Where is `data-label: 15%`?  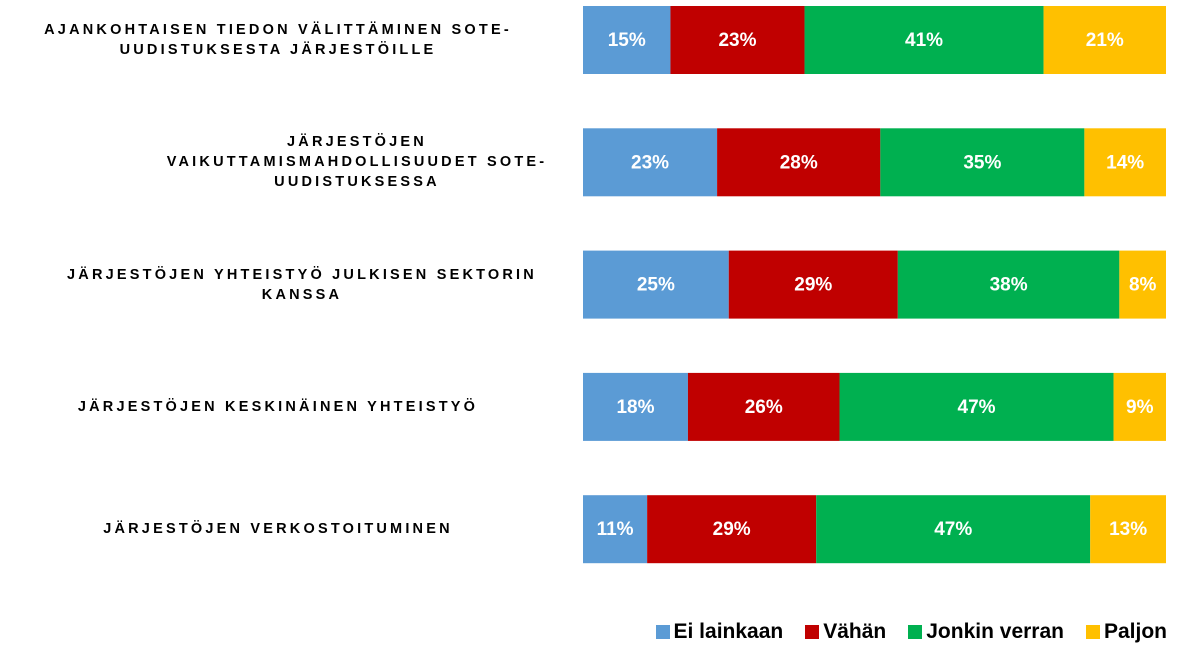
data-label: 15% is located at coordinates (627, 40).